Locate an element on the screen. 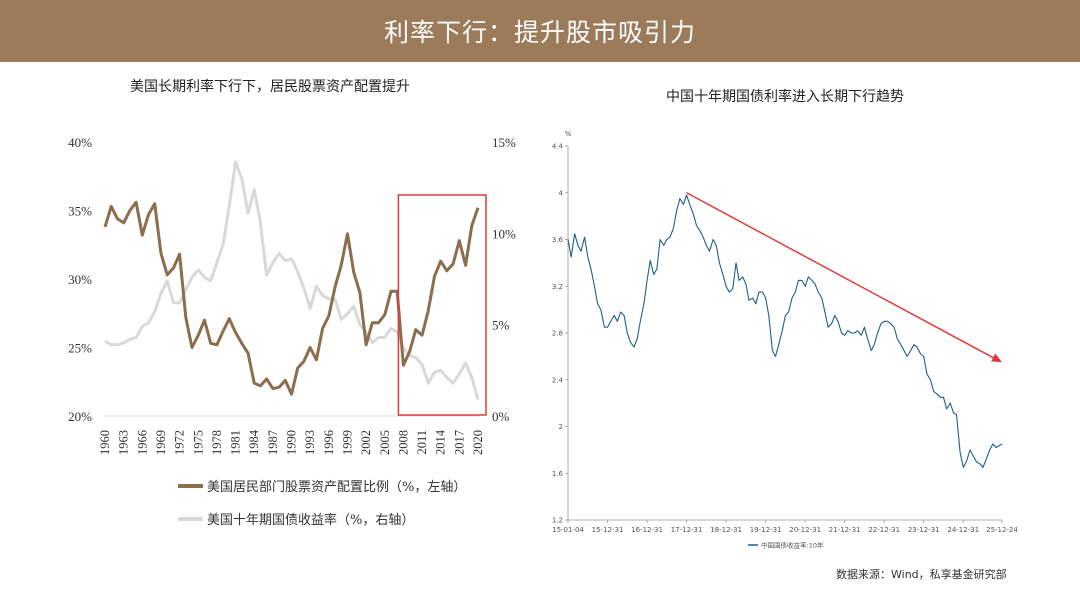  y-tick-label: 3.2 is located at coordinates (557, 287).